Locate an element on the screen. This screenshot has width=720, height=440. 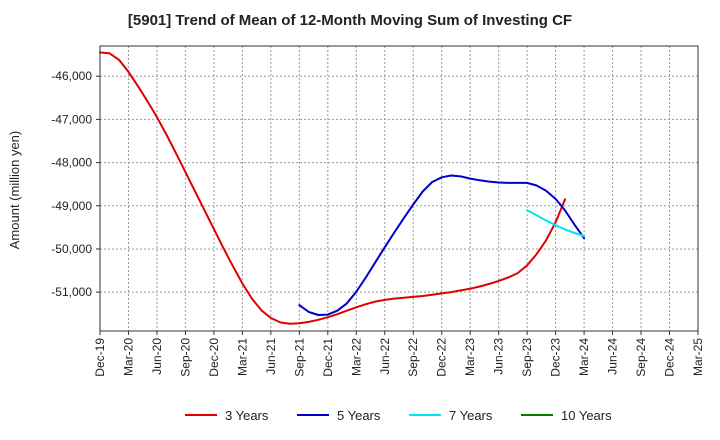
x-tick-label: Mar-24 is located at coordinates (584, 357).